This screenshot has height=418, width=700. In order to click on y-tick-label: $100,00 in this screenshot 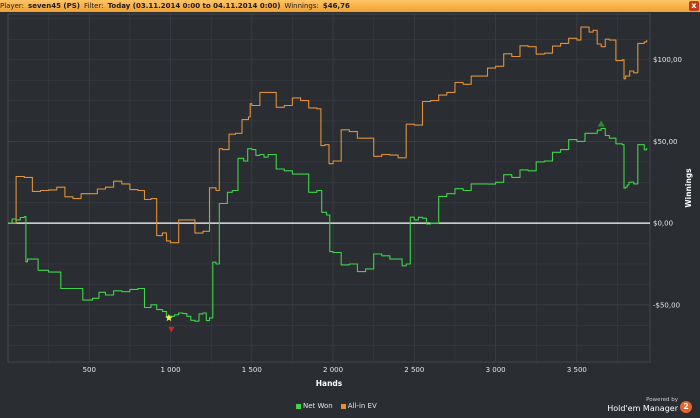, I will do `click(667, 60)`.